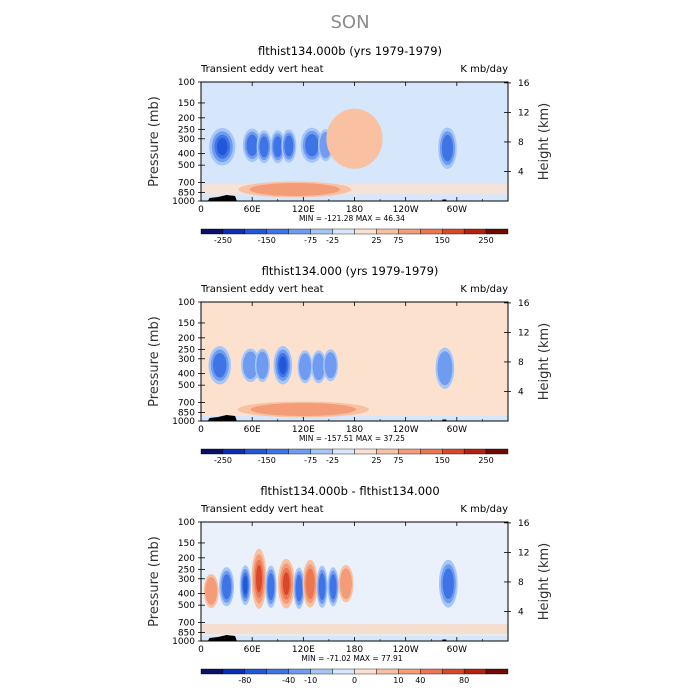 The image size is (700, 700). What do you see at coordinates (354, 629) in the screenshot?
I see `boundary-layer-band` at bounding box center [354, 629].